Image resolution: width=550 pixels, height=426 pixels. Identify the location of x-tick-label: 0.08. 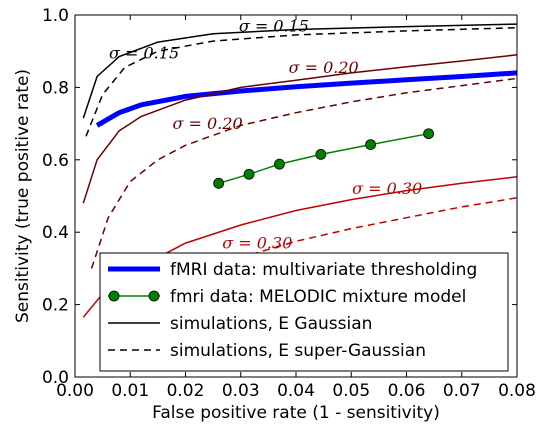
(517, 391).